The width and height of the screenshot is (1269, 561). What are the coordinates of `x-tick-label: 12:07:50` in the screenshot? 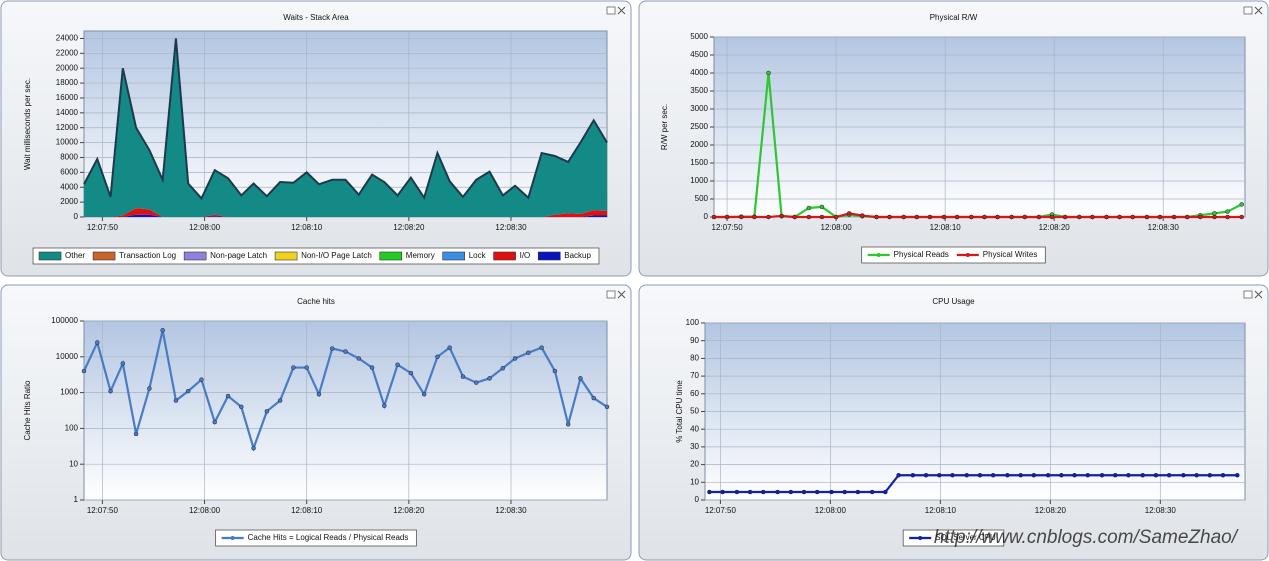 It's located at (721, 510).